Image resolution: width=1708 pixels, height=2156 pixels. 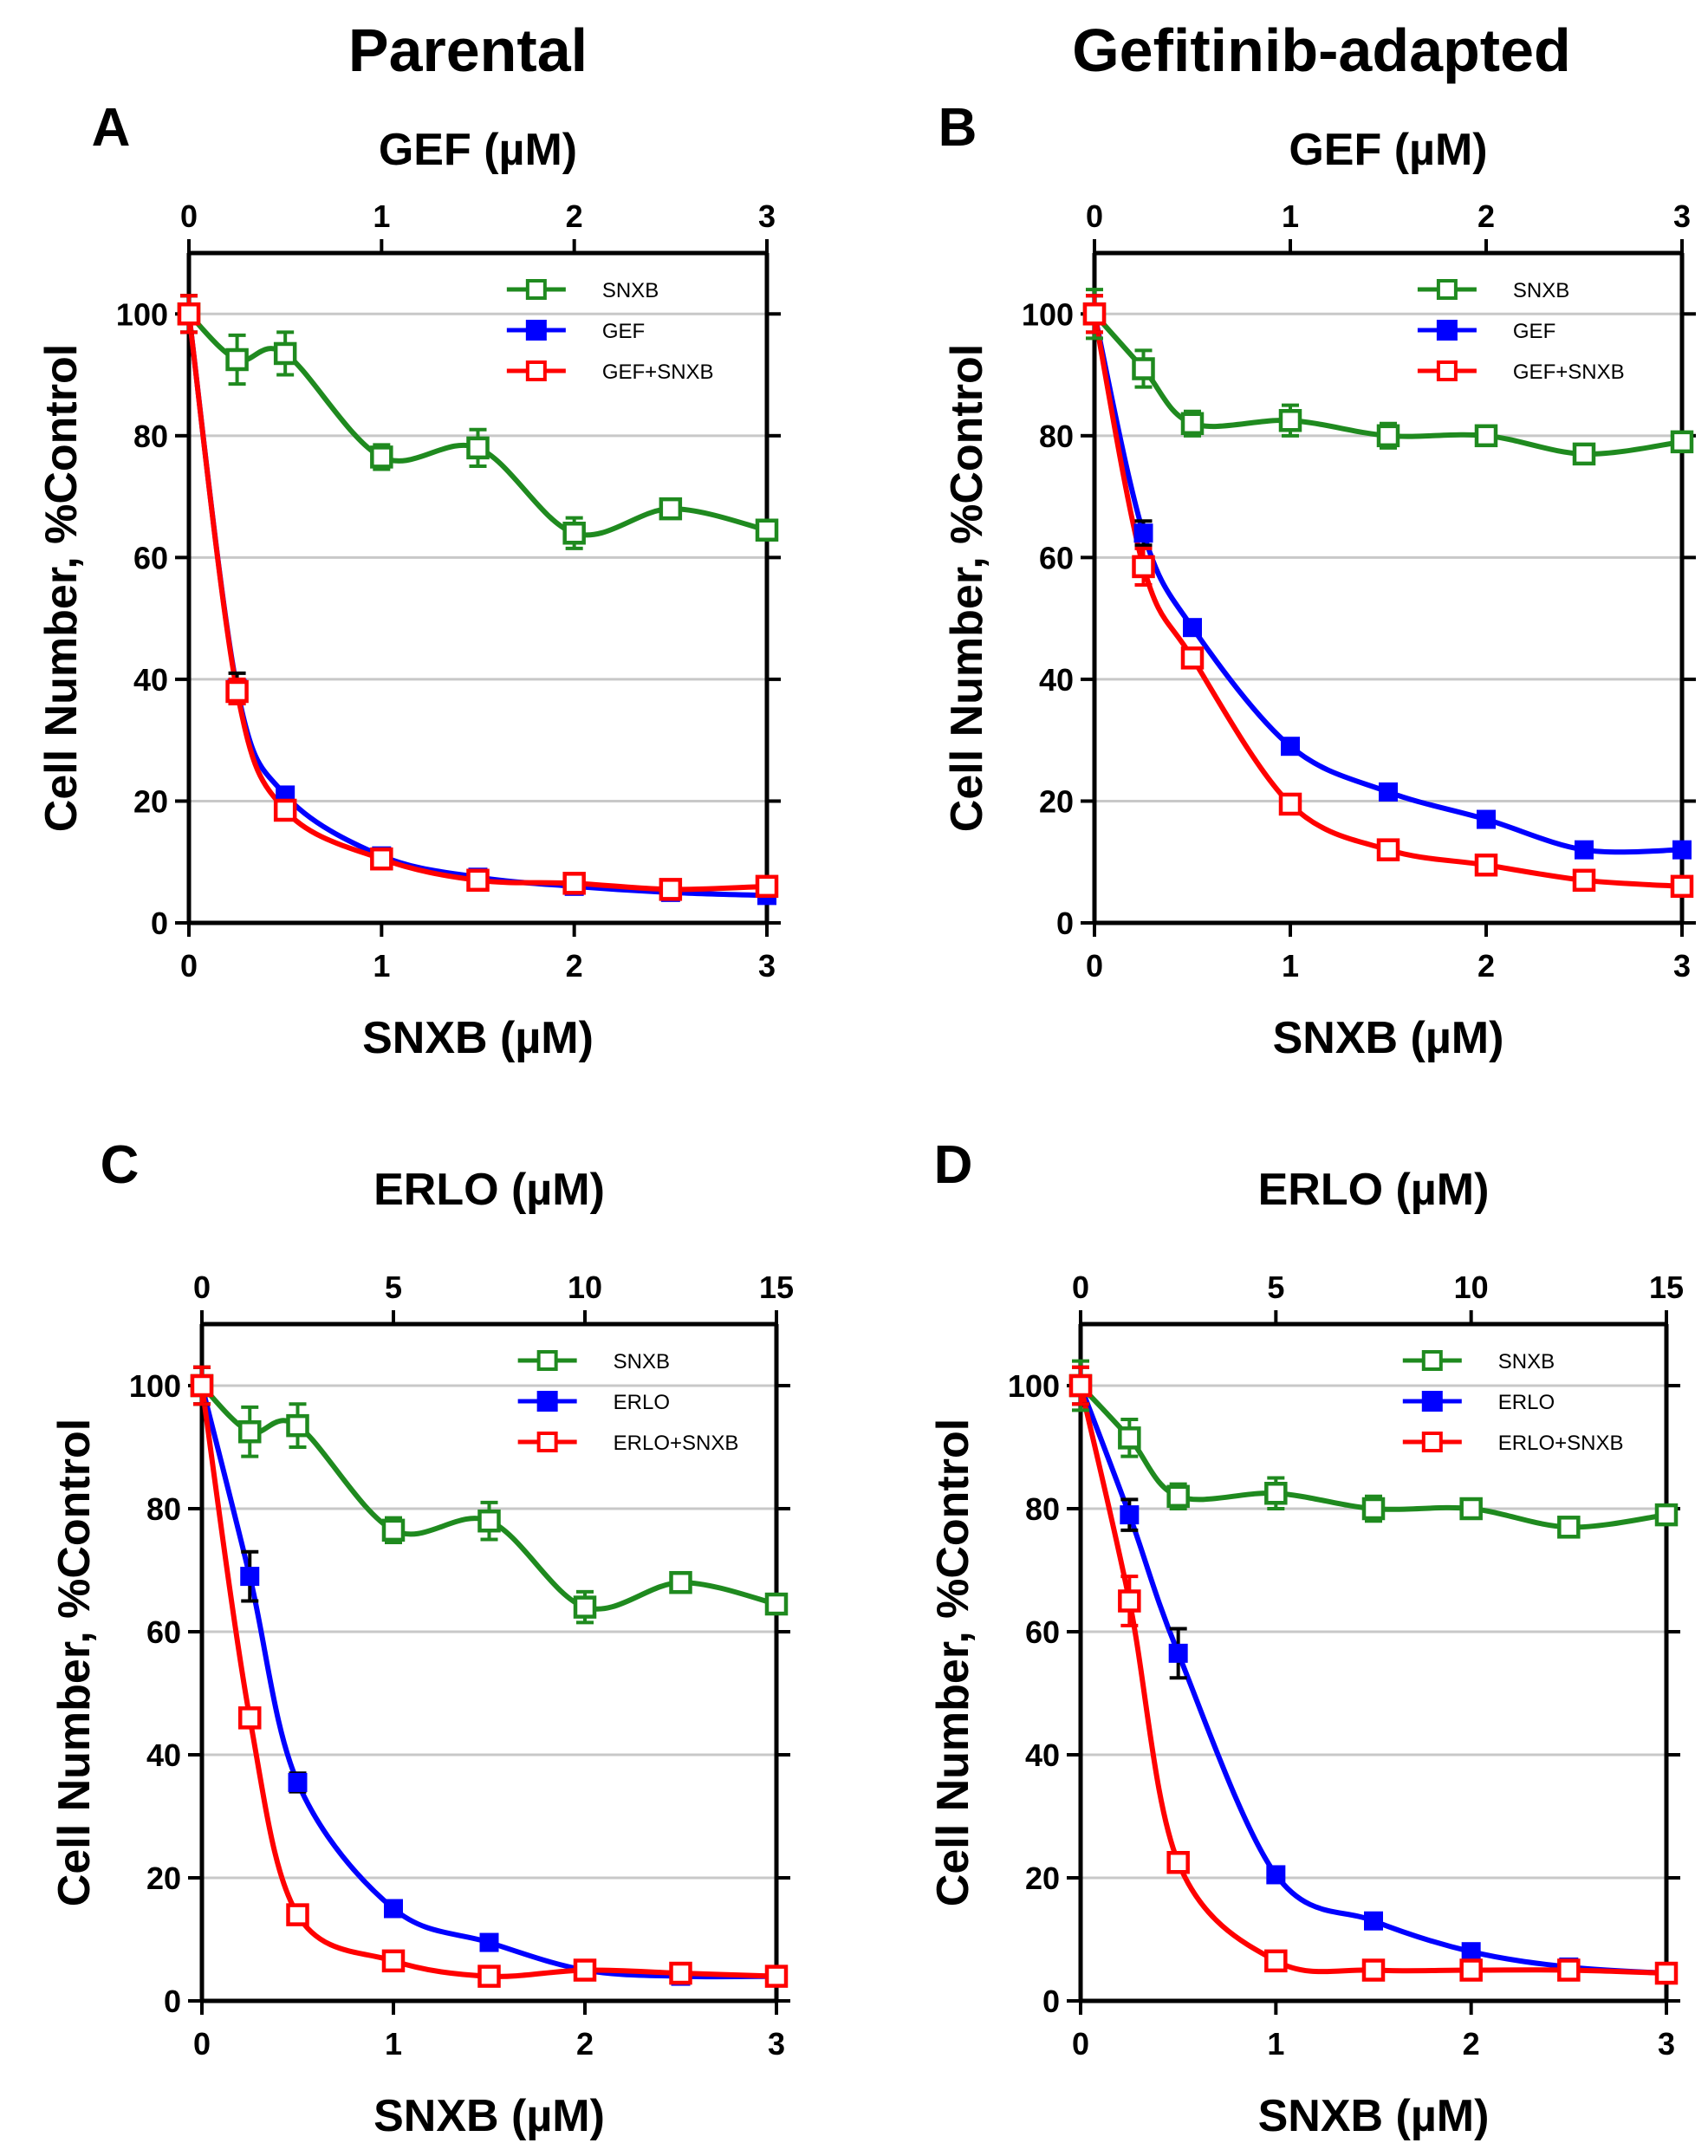 I want to click on y-tick-label-c: 60, so click(x=163, y=1632).